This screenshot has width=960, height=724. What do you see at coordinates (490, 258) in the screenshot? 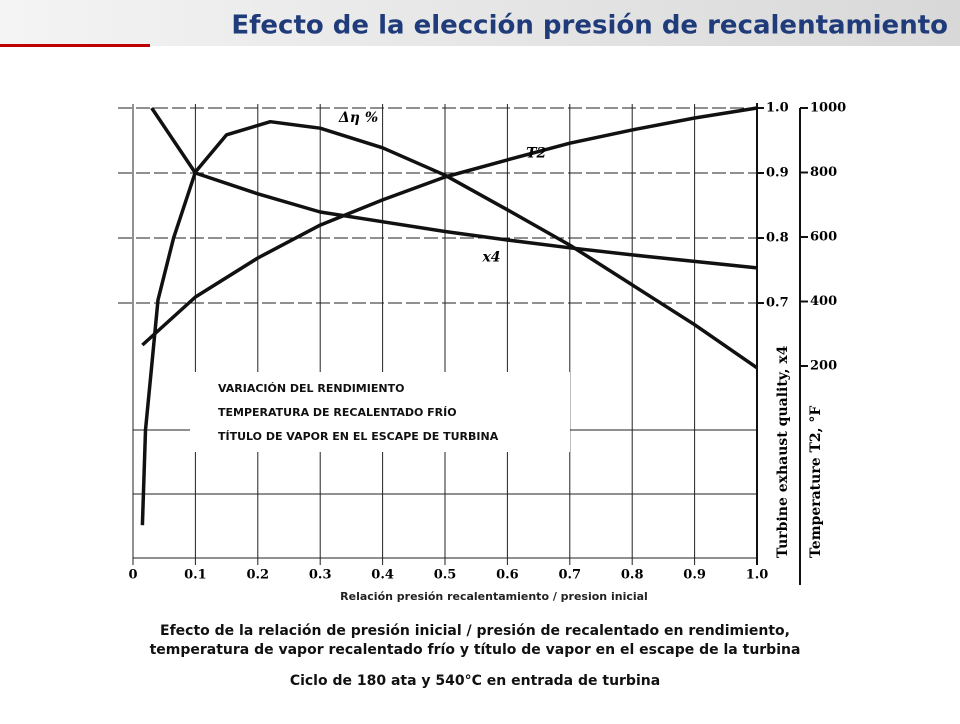
I see `series-label: x4` at bounding box center [490, 258].